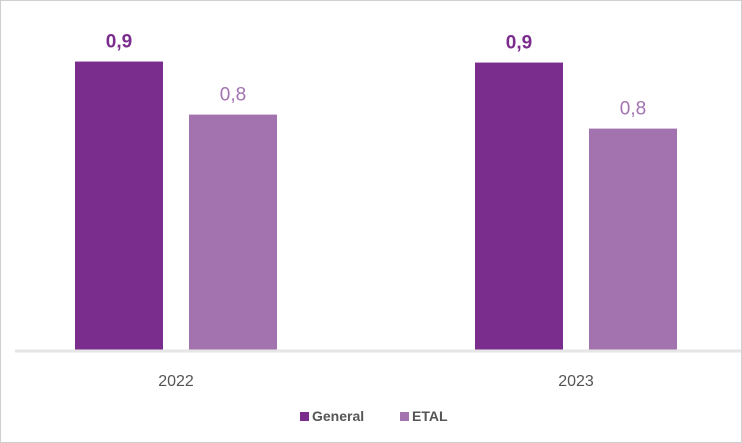 The image size is (742, 443). I want to click on x-tick-label-2022: 2022, so click(176, 381).